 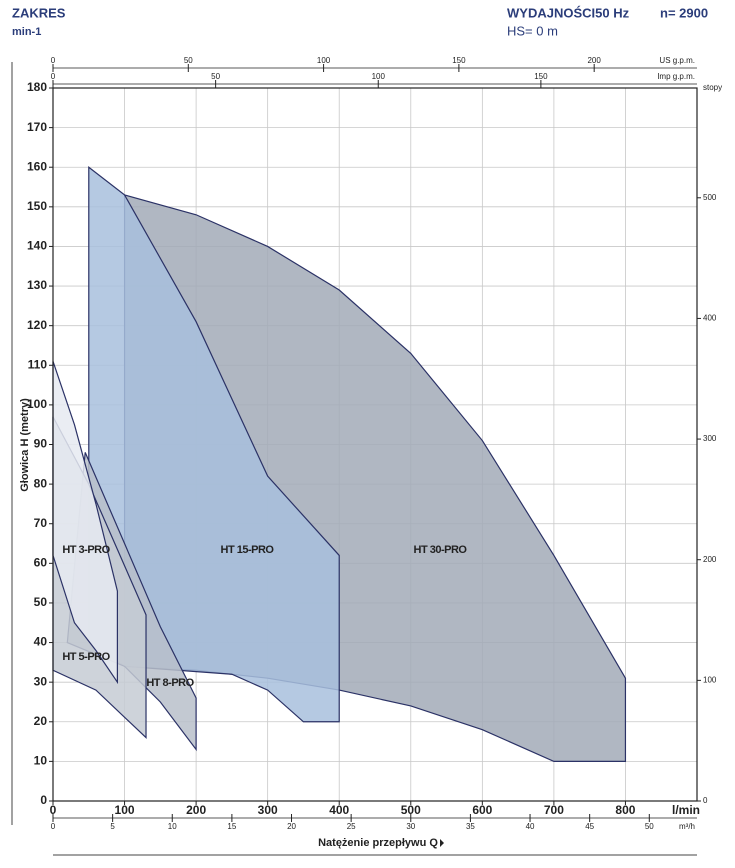 What do you see at coordinates (568, 12) in the screenshot?
I see `header-title: WYDAJNOŚCI50 Hz` at bounding box center [568, 12].